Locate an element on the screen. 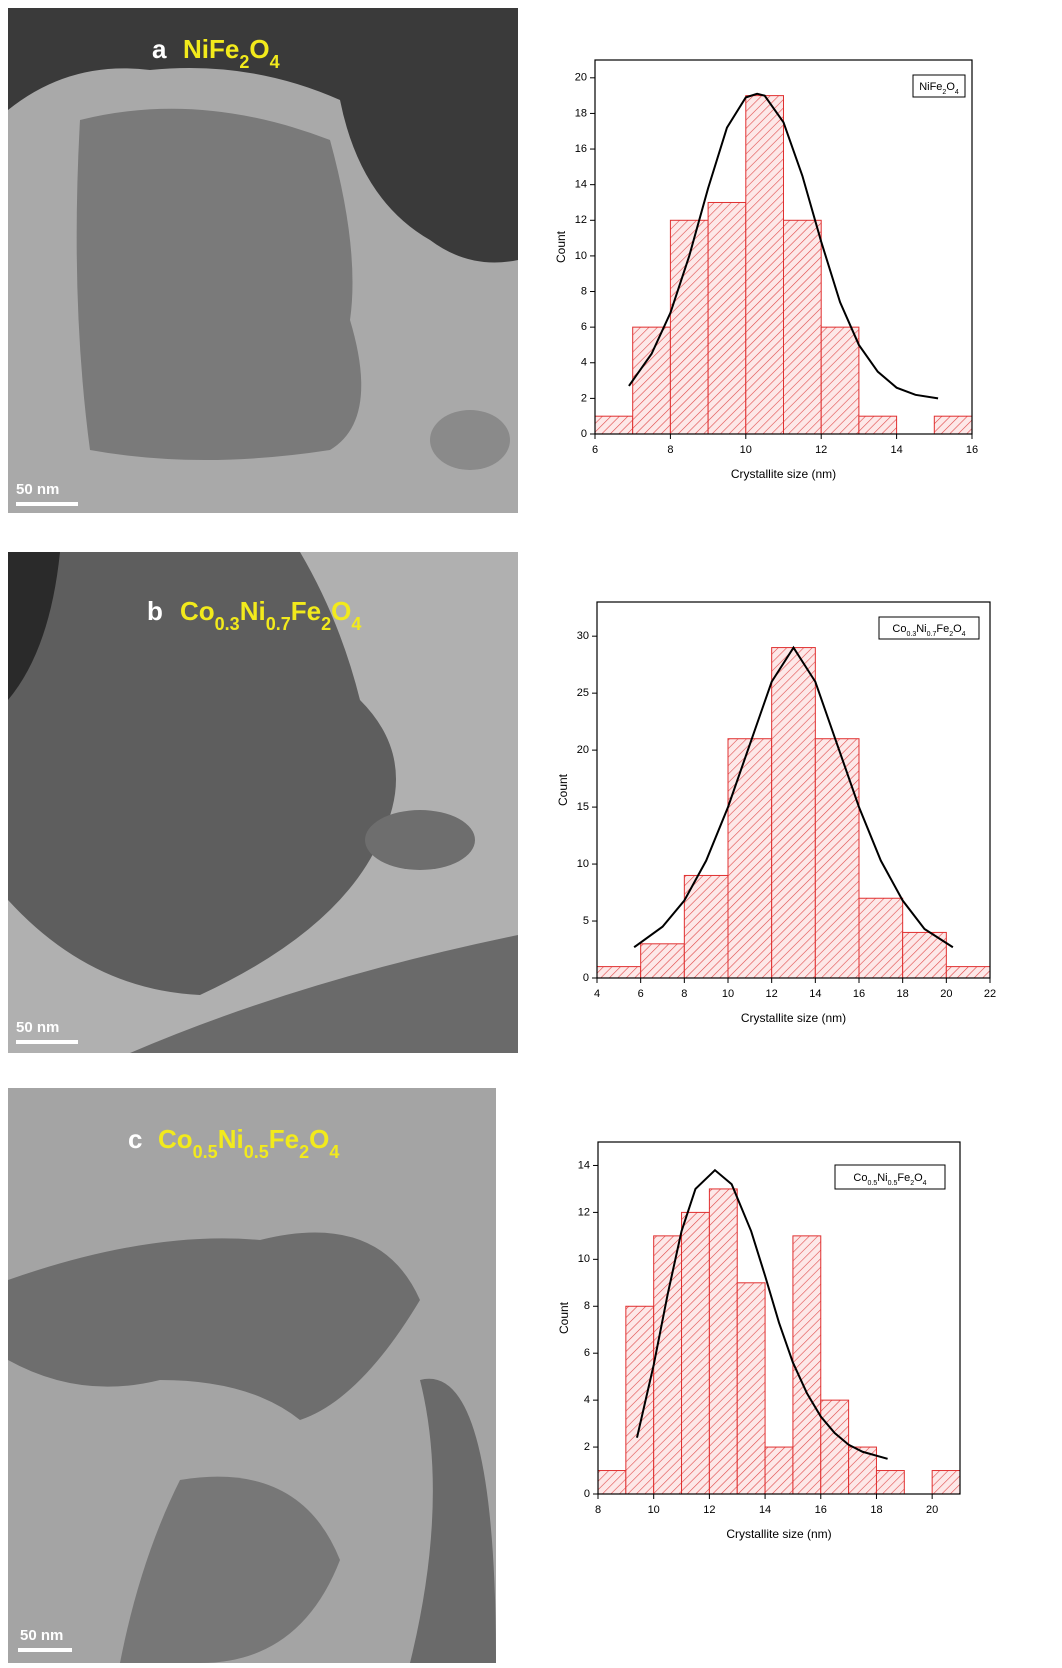  y-tick-label: 15 is located at coordinates (583, 807).